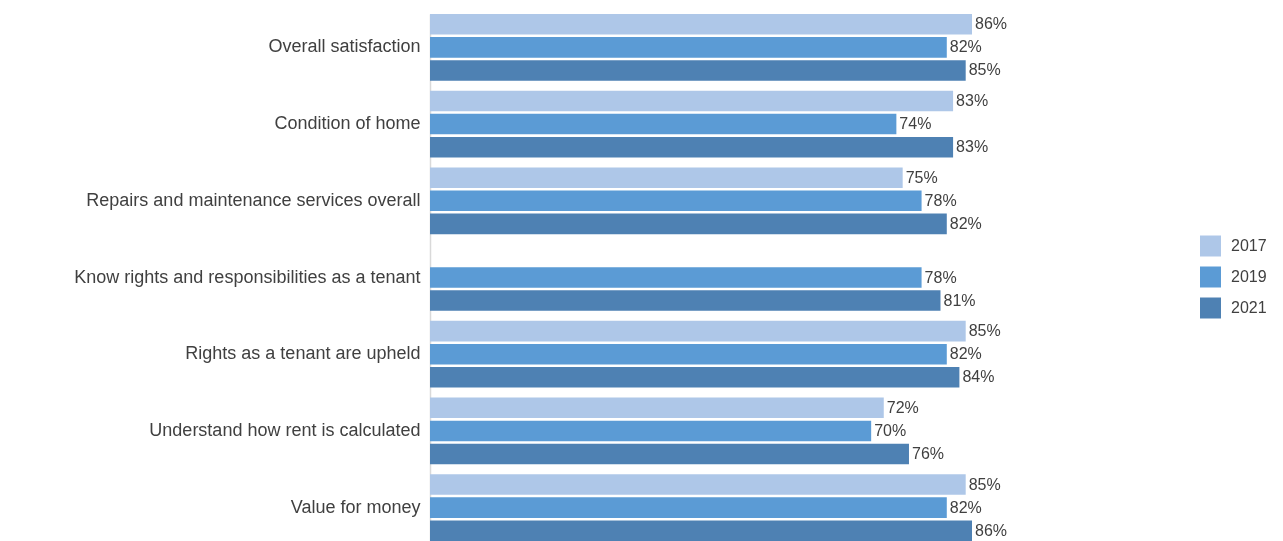 The image size is (1283, 541). What do you see at coordinates (344, 46) in the screenshot?
I see `y-tick-label: Overall satisfaction` at bounding box center [344, 46].